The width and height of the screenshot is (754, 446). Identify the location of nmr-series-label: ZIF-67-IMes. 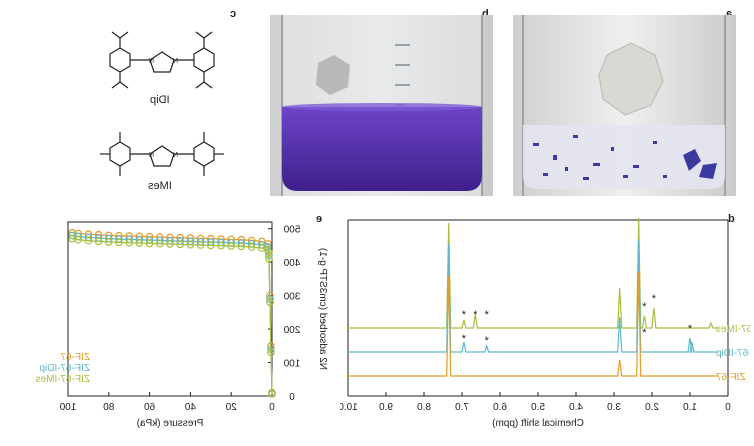
(733, 329).